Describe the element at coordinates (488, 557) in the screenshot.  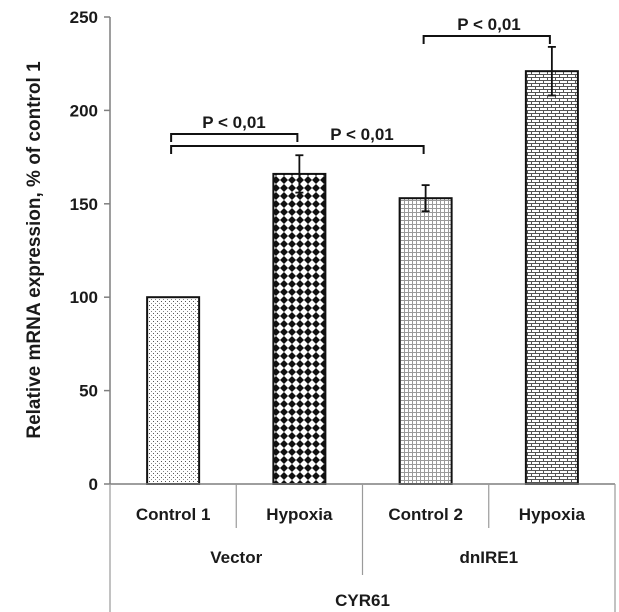
I see `x-group-label: dnIRE1` at that location.